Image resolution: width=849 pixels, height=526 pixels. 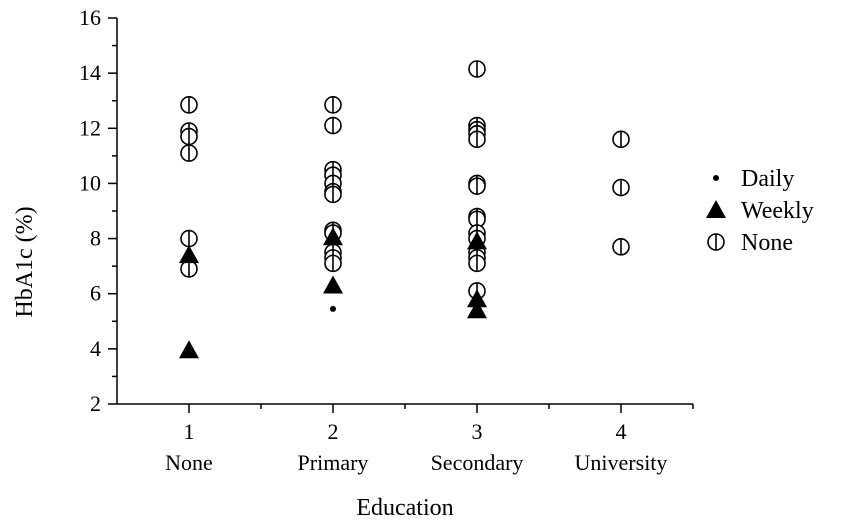 I want to click on y-tick-label: 8, so click(x=95, y=238).